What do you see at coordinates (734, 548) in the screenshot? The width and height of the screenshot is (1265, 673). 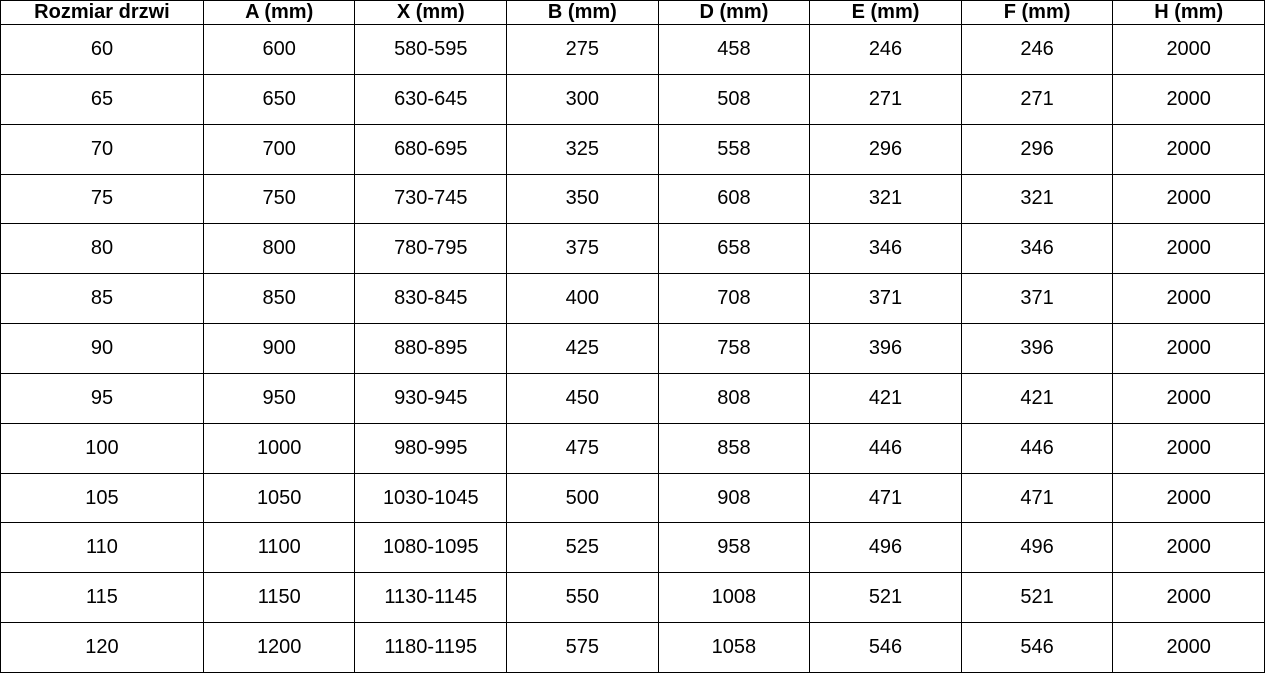 I see `table-cell: 958` at bounding box center [734, 548].